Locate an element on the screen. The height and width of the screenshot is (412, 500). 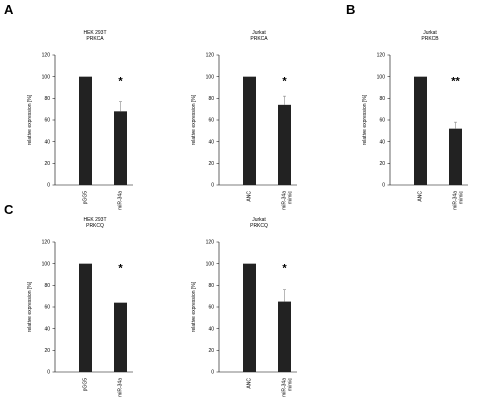
panel-letter-a: A is located at coordinates (9, 9).